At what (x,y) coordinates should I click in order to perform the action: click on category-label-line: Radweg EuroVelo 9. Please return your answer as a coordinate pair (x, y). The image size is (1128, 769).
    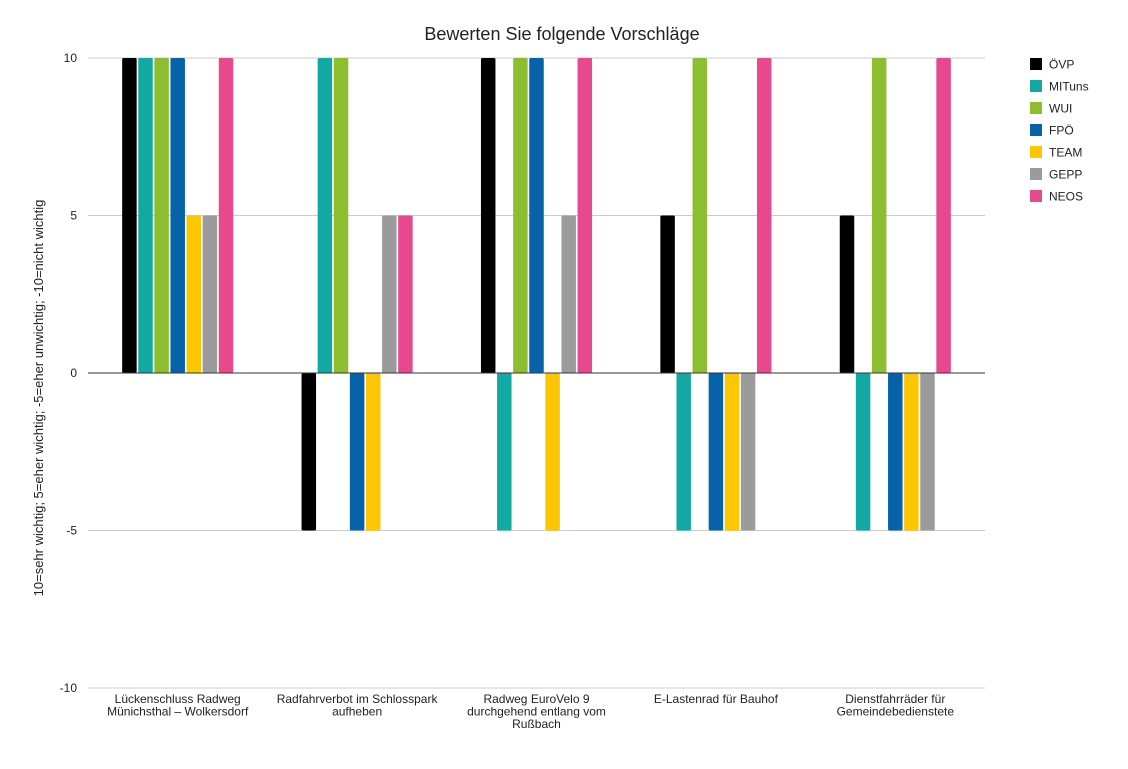
    Looking at the image, I should click on (536, 699).